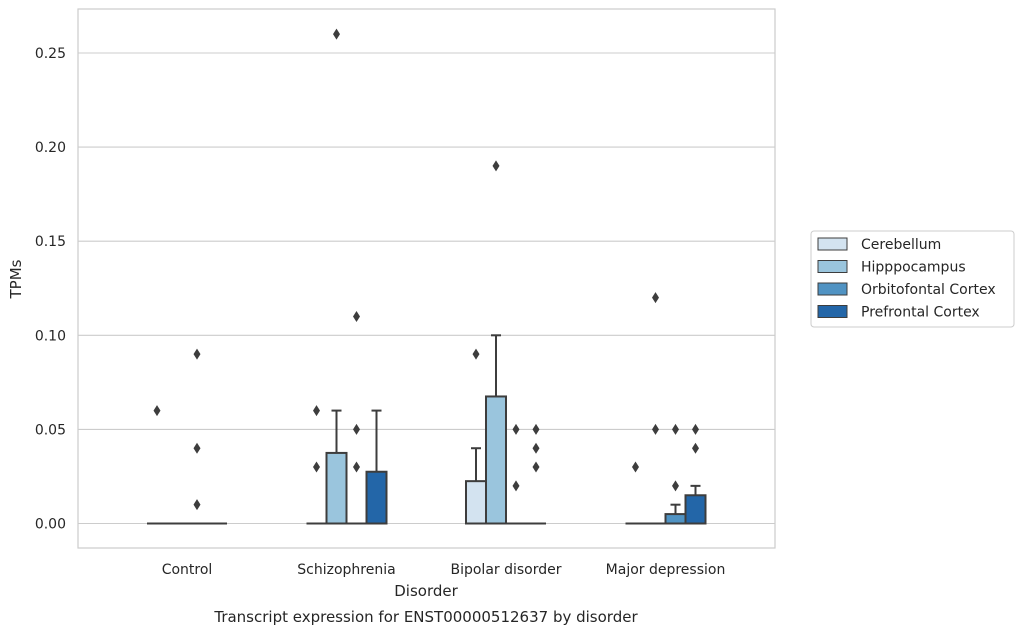 The height and width of the screenshot is (638, 1023). I want to click on y-tick-label: 0.05, so click(50, 430).